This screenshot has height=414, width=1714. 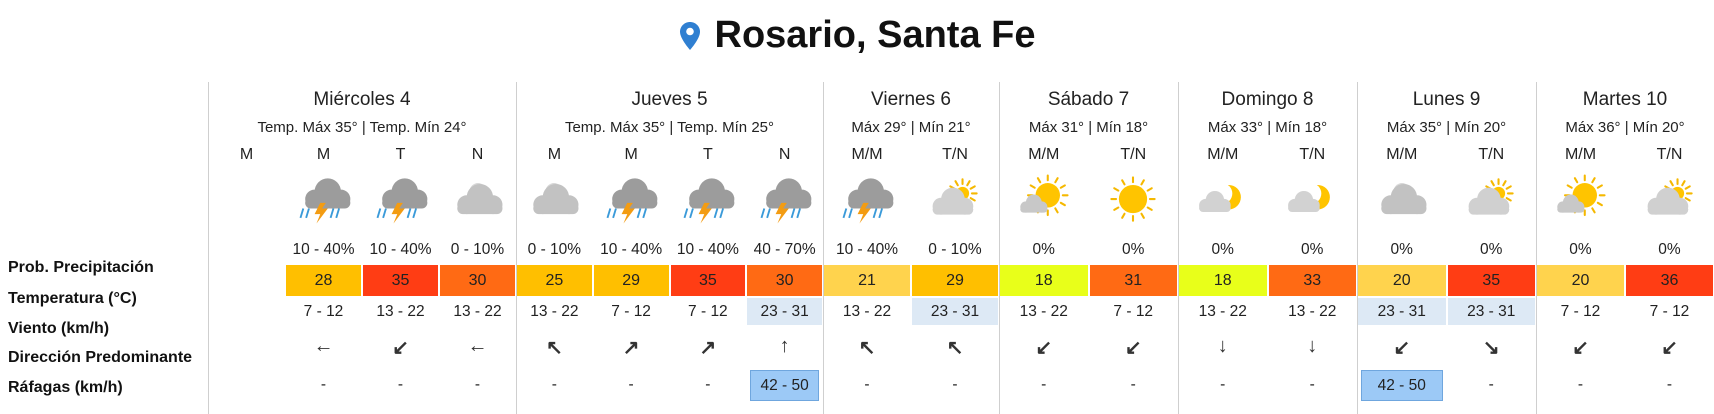 I want to click on period-label: N, so click(x=477, y=154).